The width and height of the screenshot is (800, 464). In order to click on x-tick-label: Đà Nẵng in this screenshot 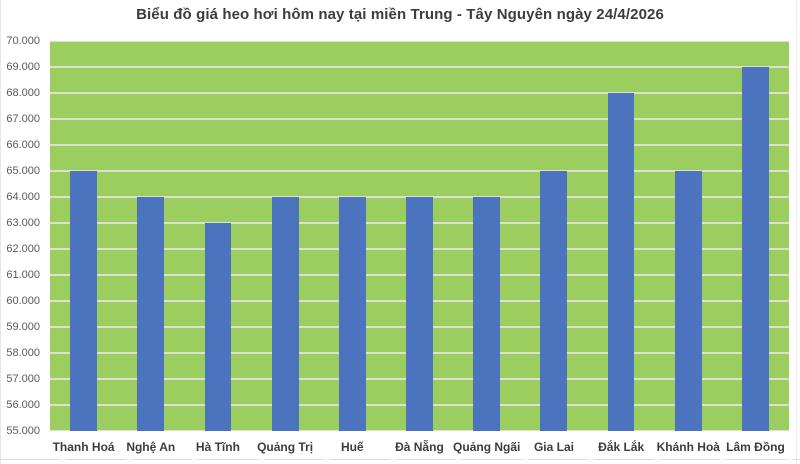, I will do `click(419, 447)`.